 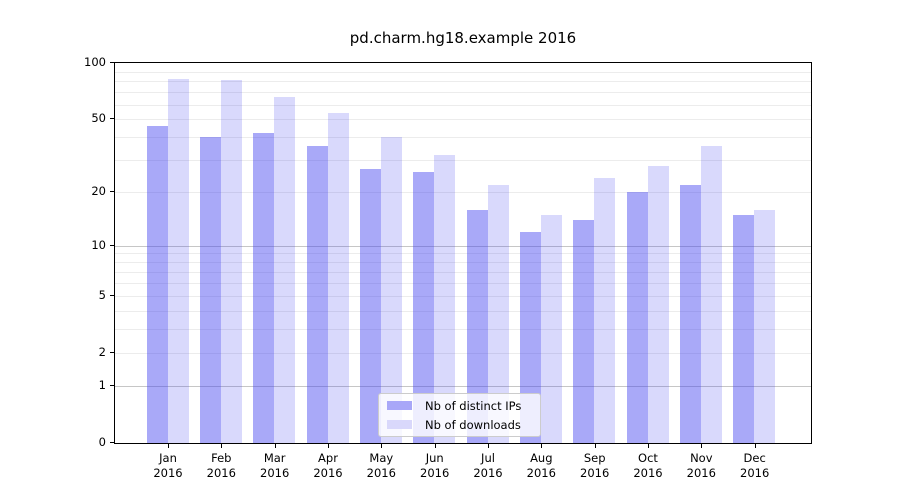 What do you see at coordinates (463, 38) in the screenshot?
I see `chart-title: pd.charm.hg18.example 2016` at bounding box center [463, 38].